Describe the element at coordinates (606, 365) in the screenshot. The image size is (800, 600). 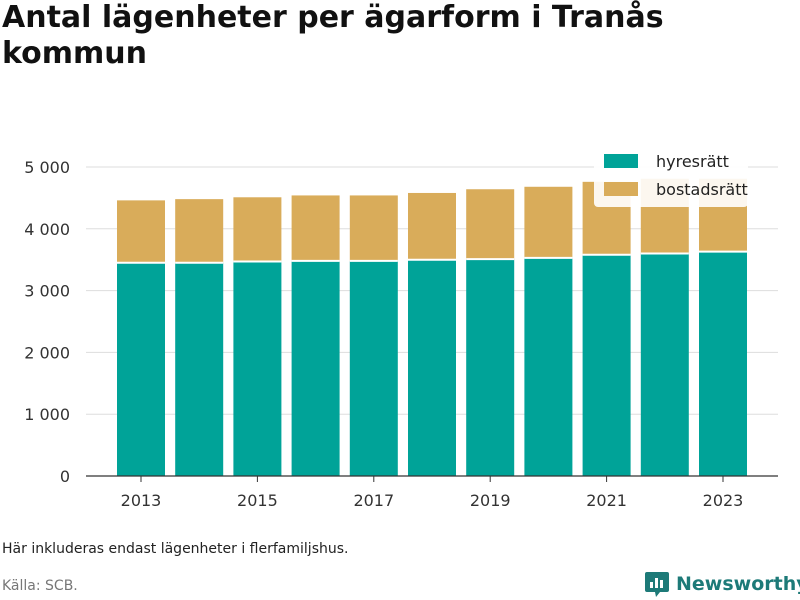
I see `bar-hyresrätt-2021` at that location.